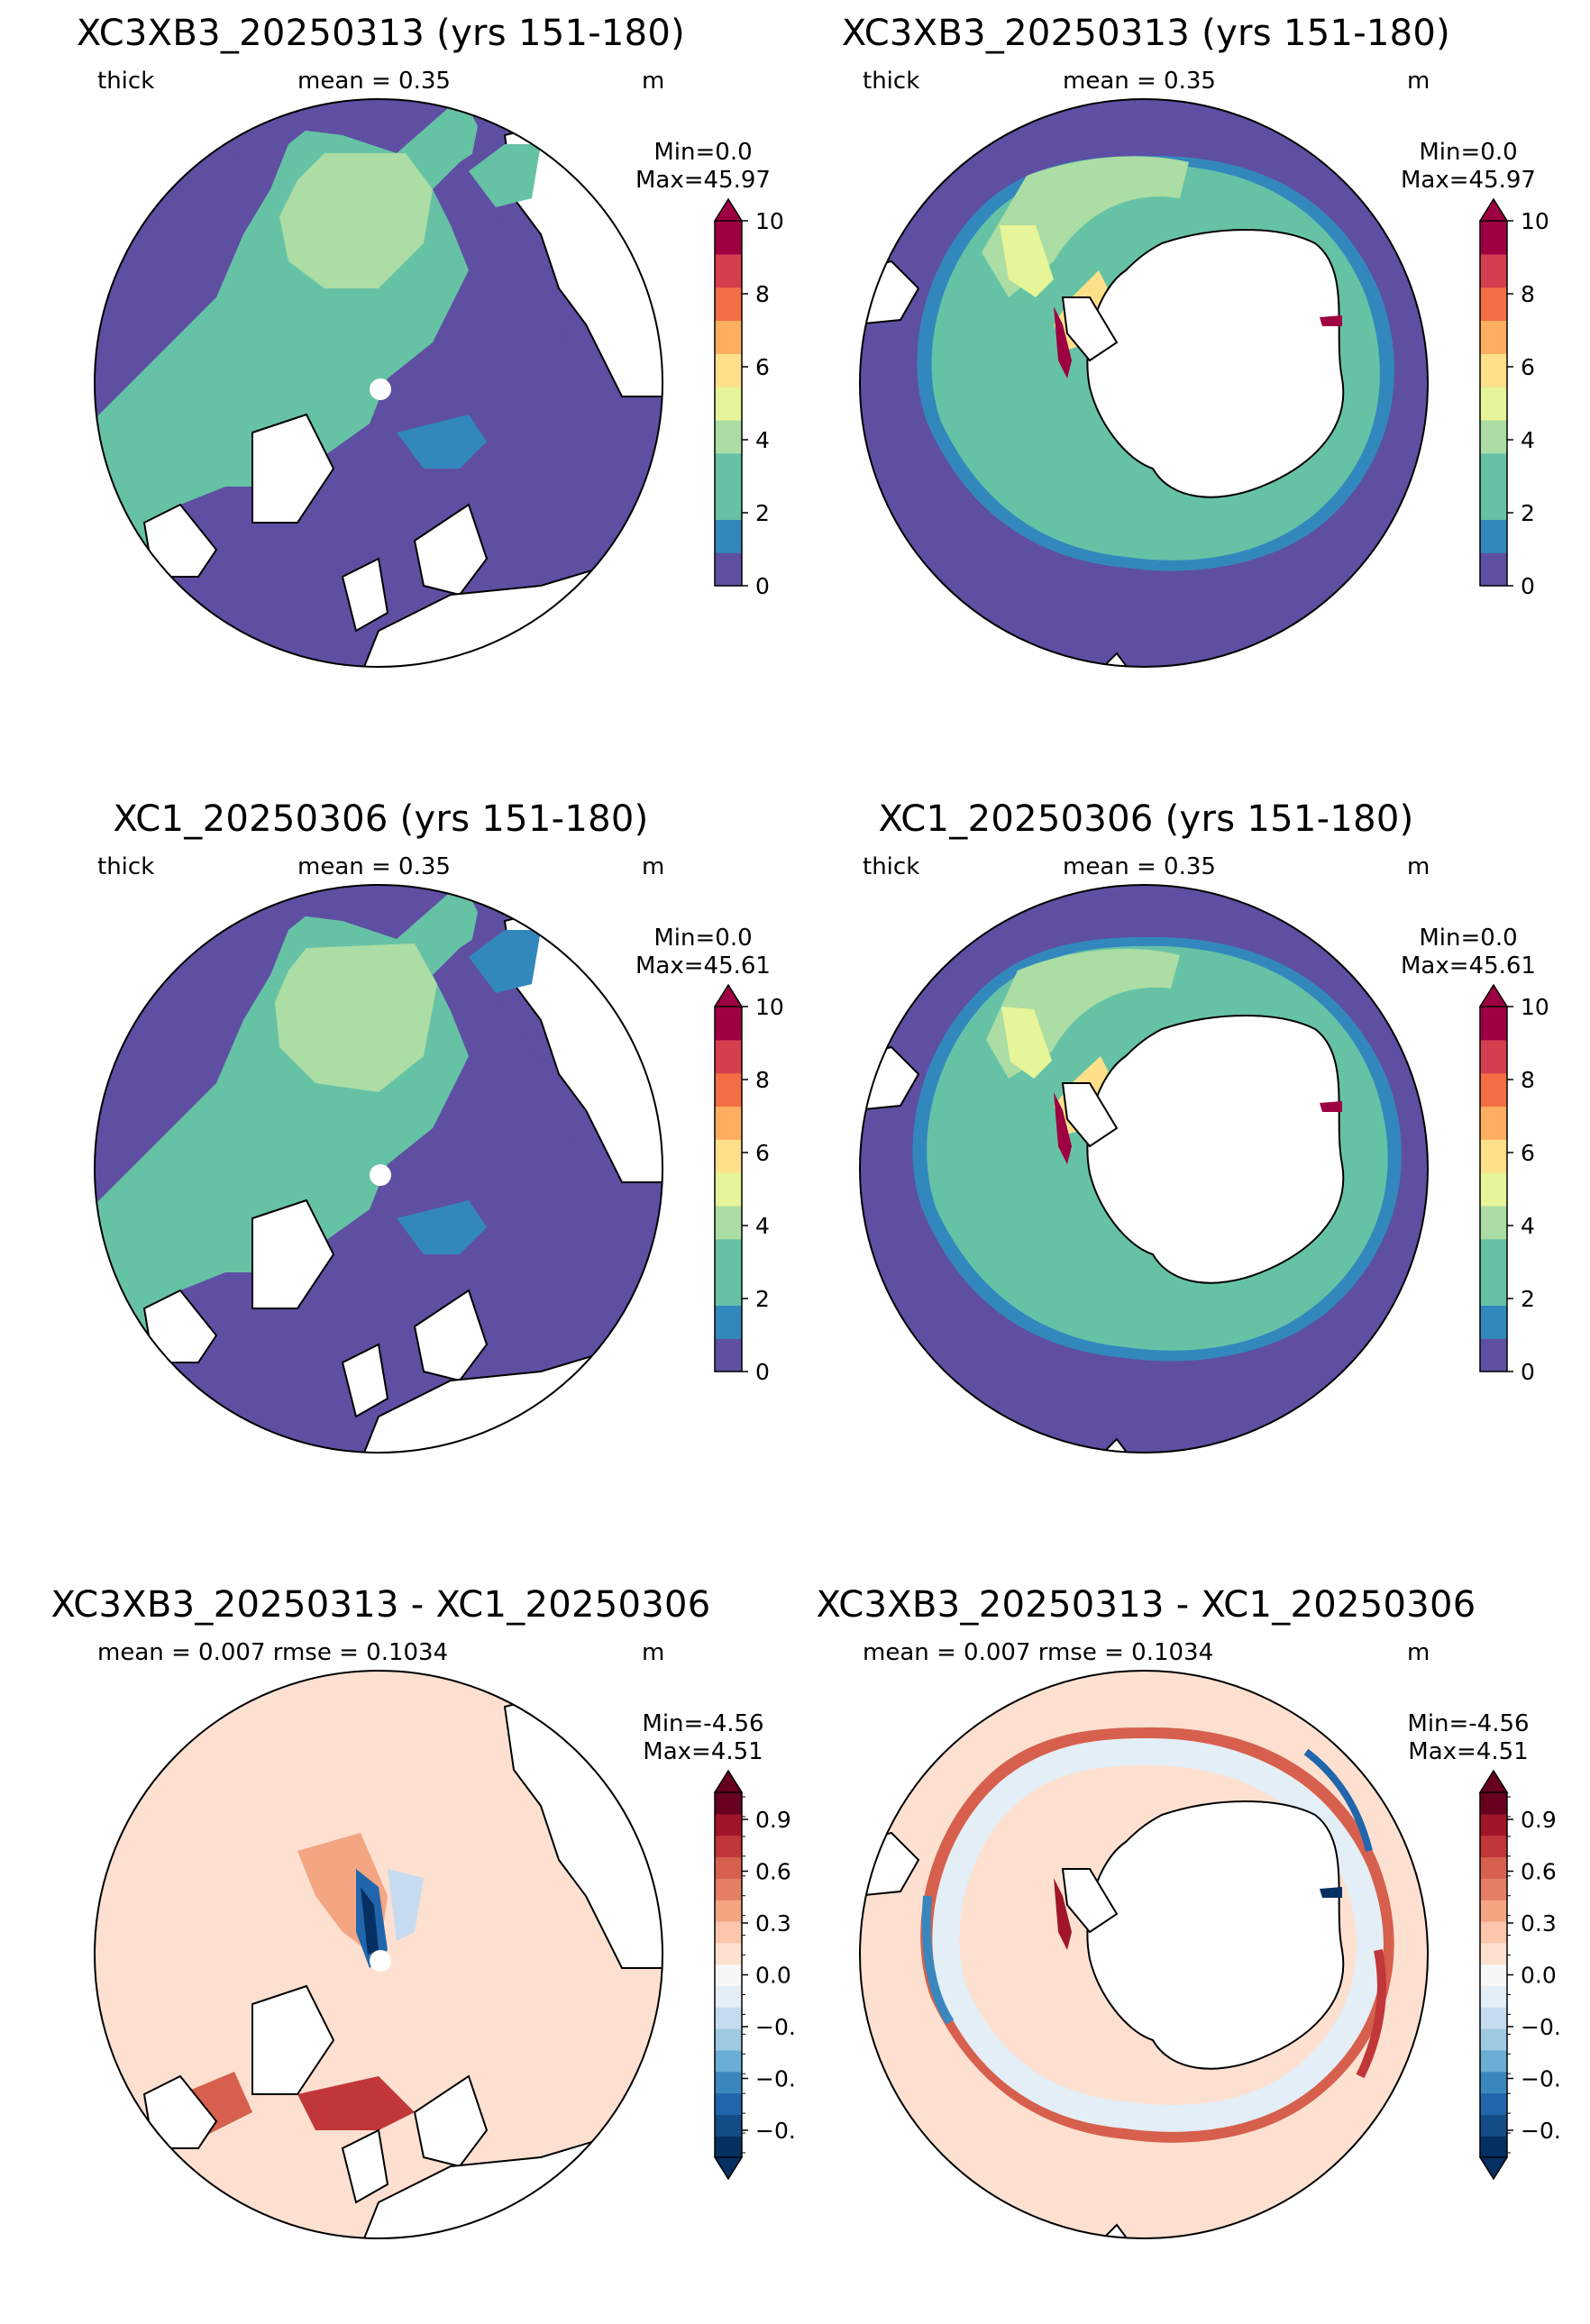 This screenshot has height=2324, width=1590. Describe the element at coordinates (1146, 33) in the screenshot. I see `panel-title: XC3XB3_20250313 (yrs 151-180)` at that location.